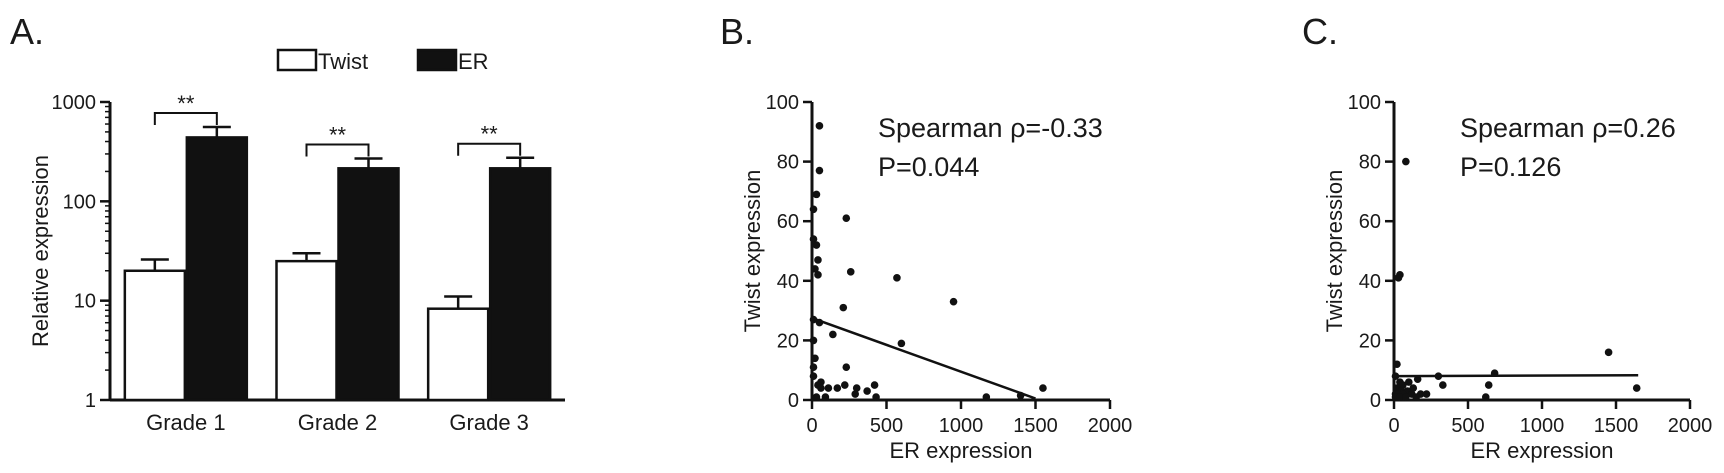  What do you see at coordinates (1568, 128) in the screenshot?
I see `spearman-rho-text: Spearman ρ=0.26` at bounding box center [1568, 128].